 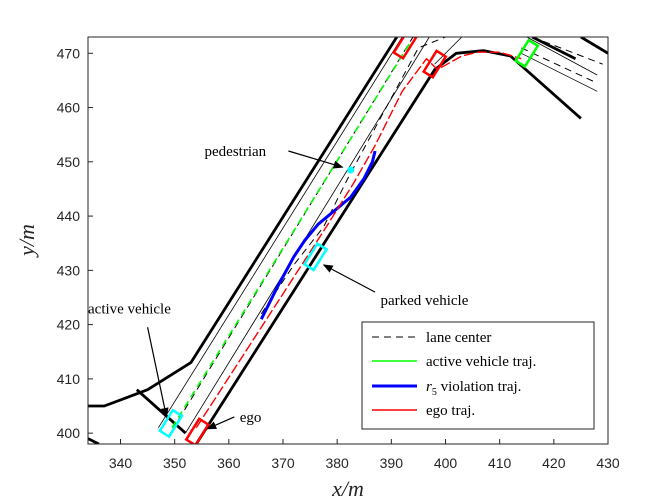 What do you see at coordinates (220, 423) in the screenshot?
I see `annotation-arrow-ego` at bounding box center [220, 423].